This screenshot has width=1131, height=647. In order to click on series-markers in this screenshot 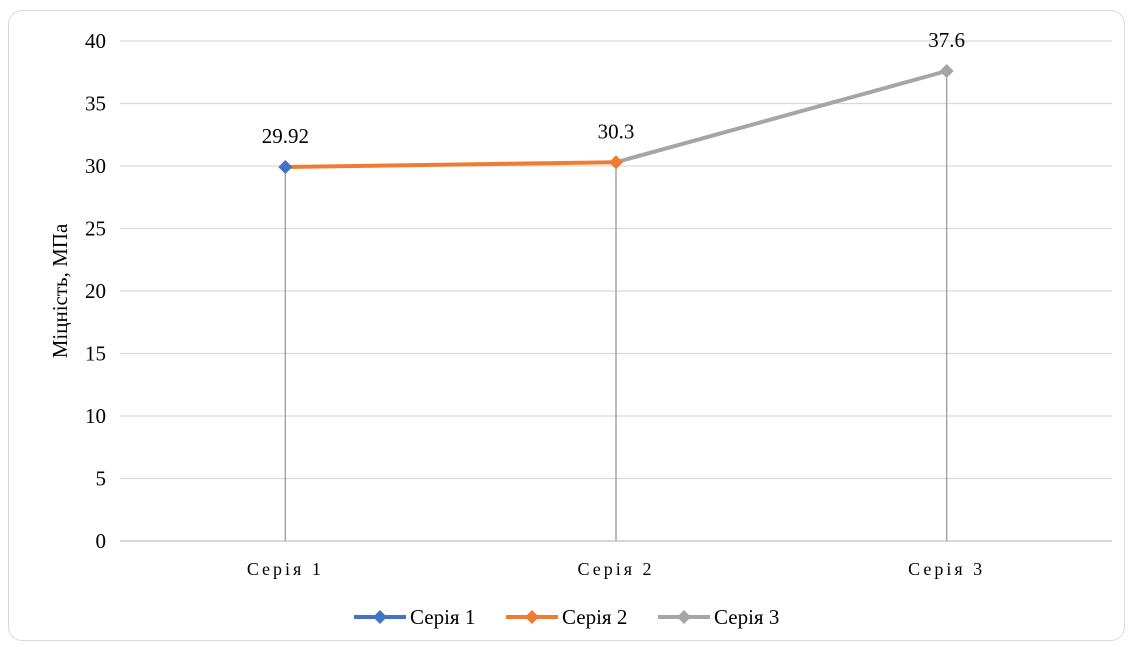, I will do `click(616, 119)`.